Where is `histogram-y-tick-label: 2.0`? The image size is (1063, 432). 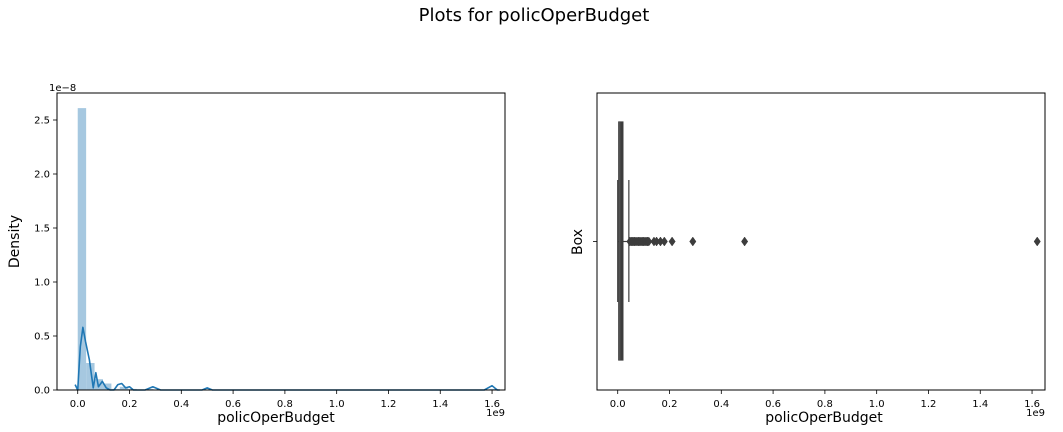
histogram-y-tick-label: 2.0 is located at coordinates (42, 175).